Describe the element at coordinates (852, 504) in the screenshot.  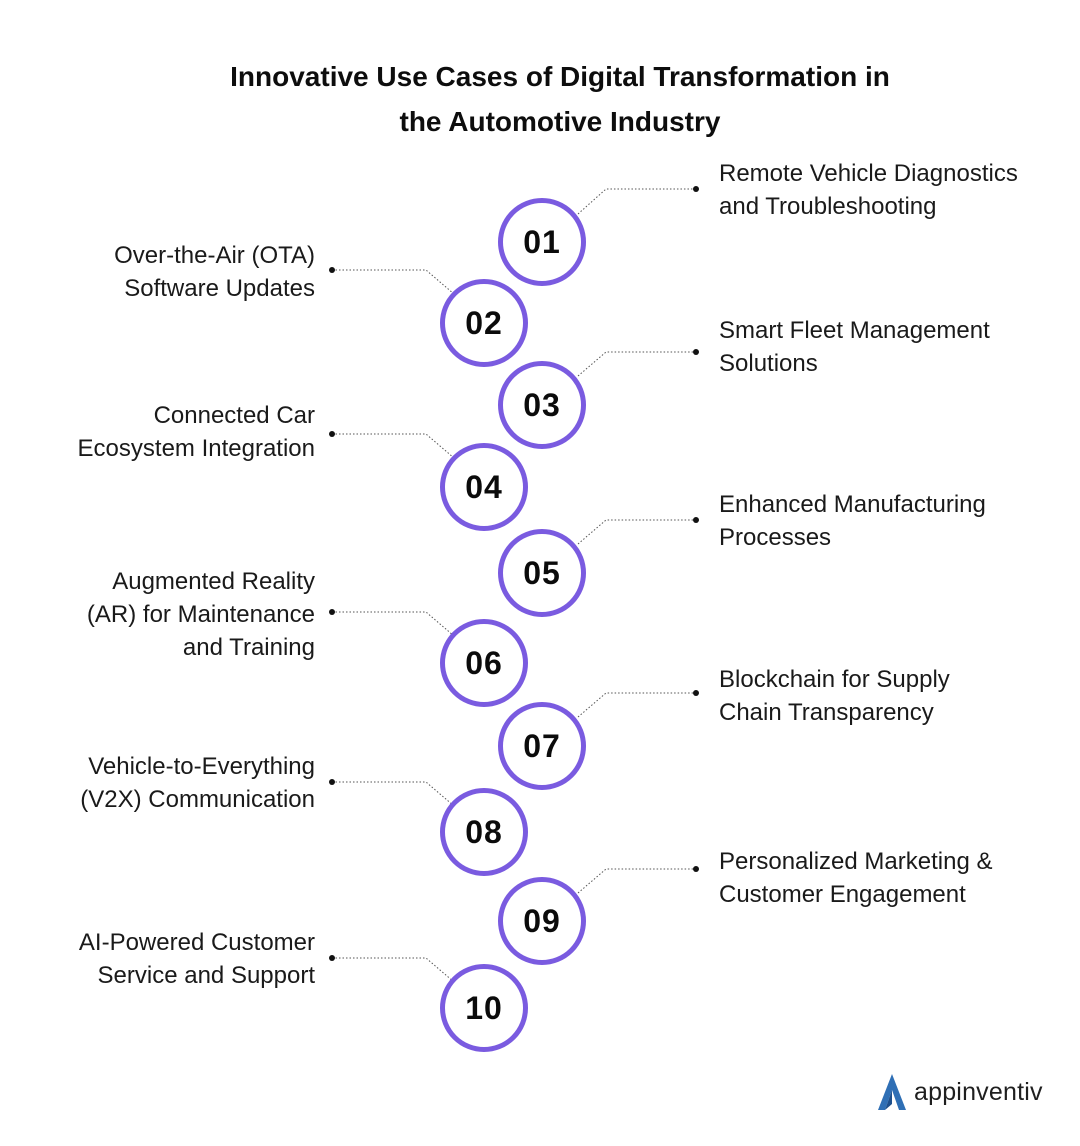
I see `label-line: Enhanced Manufacturing` at that location.